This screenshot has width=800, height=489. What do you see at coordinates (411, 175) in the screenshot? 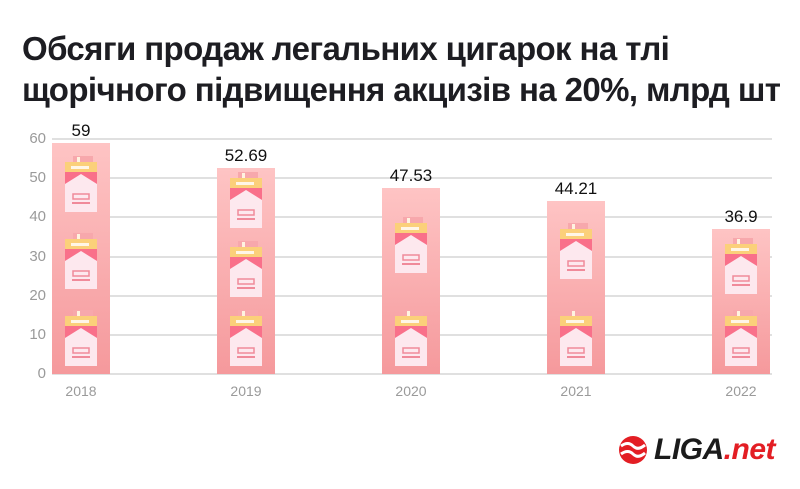
I see `value-label: 47.53` at bounding box center [411, 175].